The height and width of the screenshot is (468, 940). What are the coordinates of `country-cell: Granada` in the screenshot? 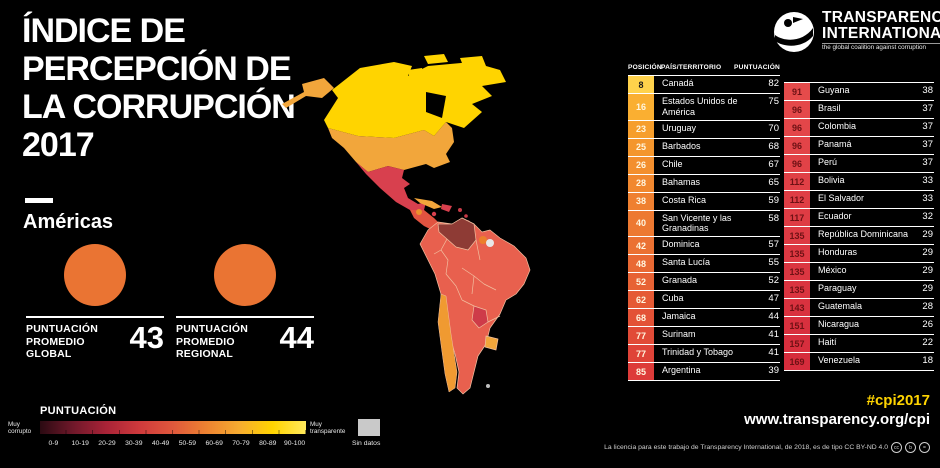 It's located at (680, 280).